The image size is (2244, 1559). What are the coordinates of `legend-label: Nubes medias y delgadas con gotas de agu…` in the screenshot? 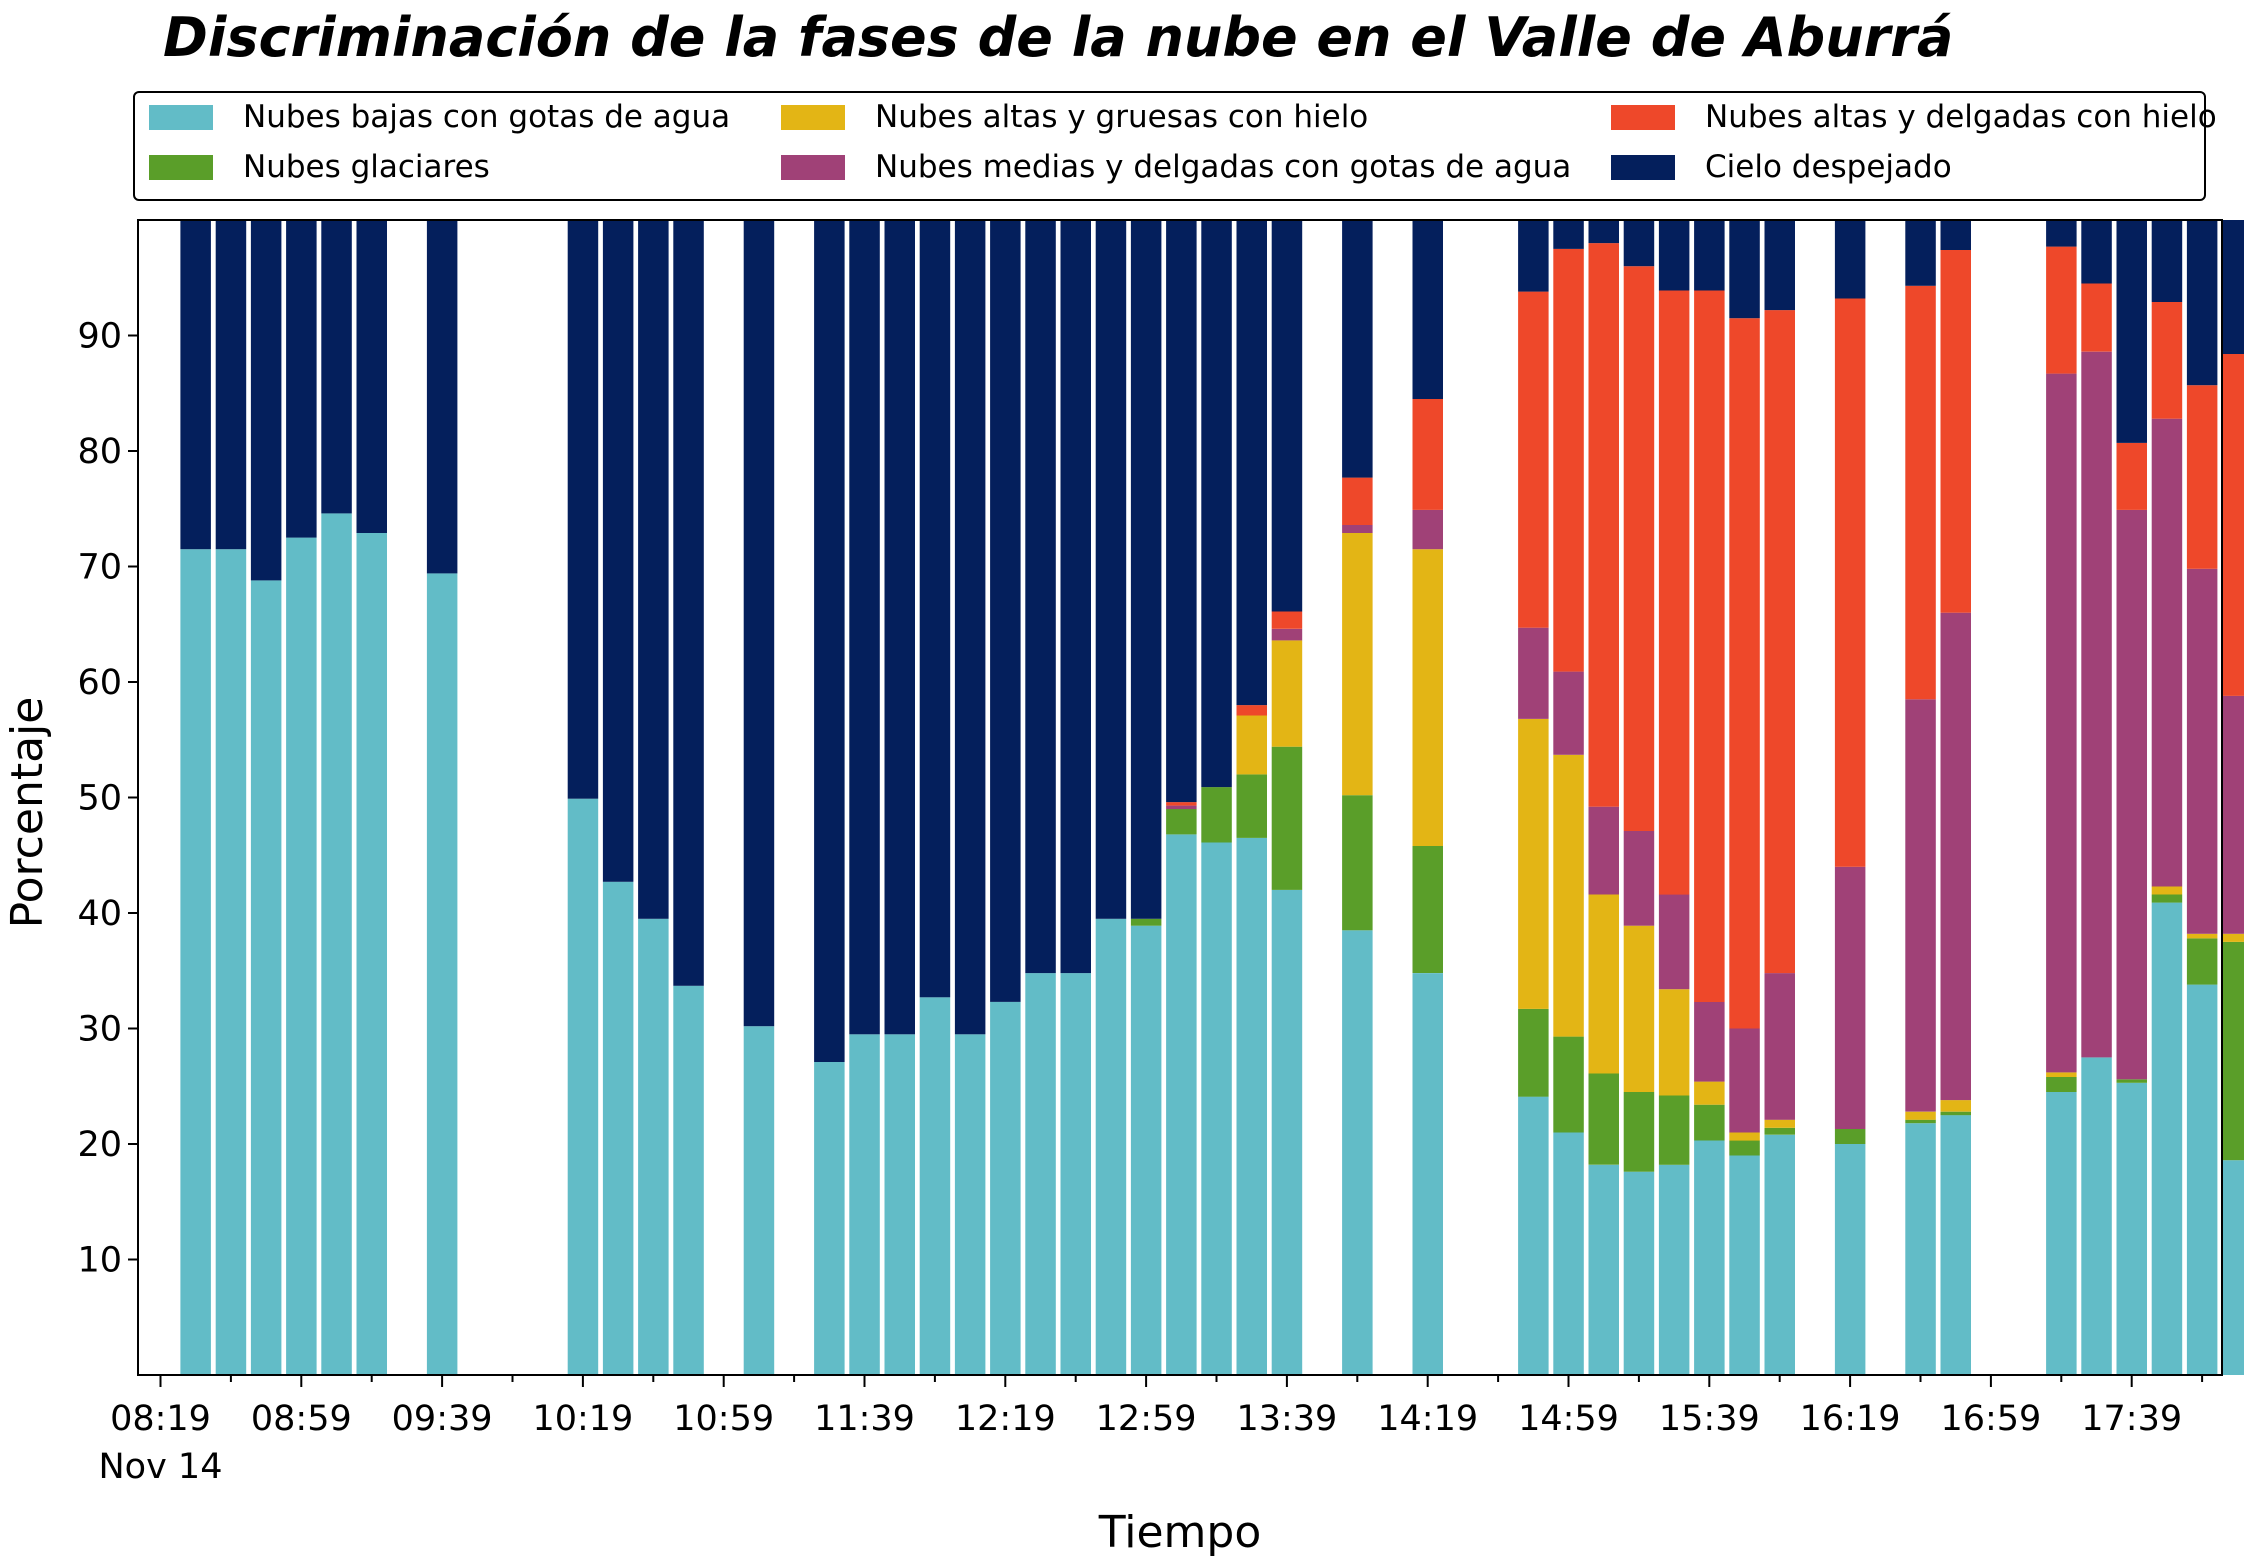 It's located at (1223, 167).